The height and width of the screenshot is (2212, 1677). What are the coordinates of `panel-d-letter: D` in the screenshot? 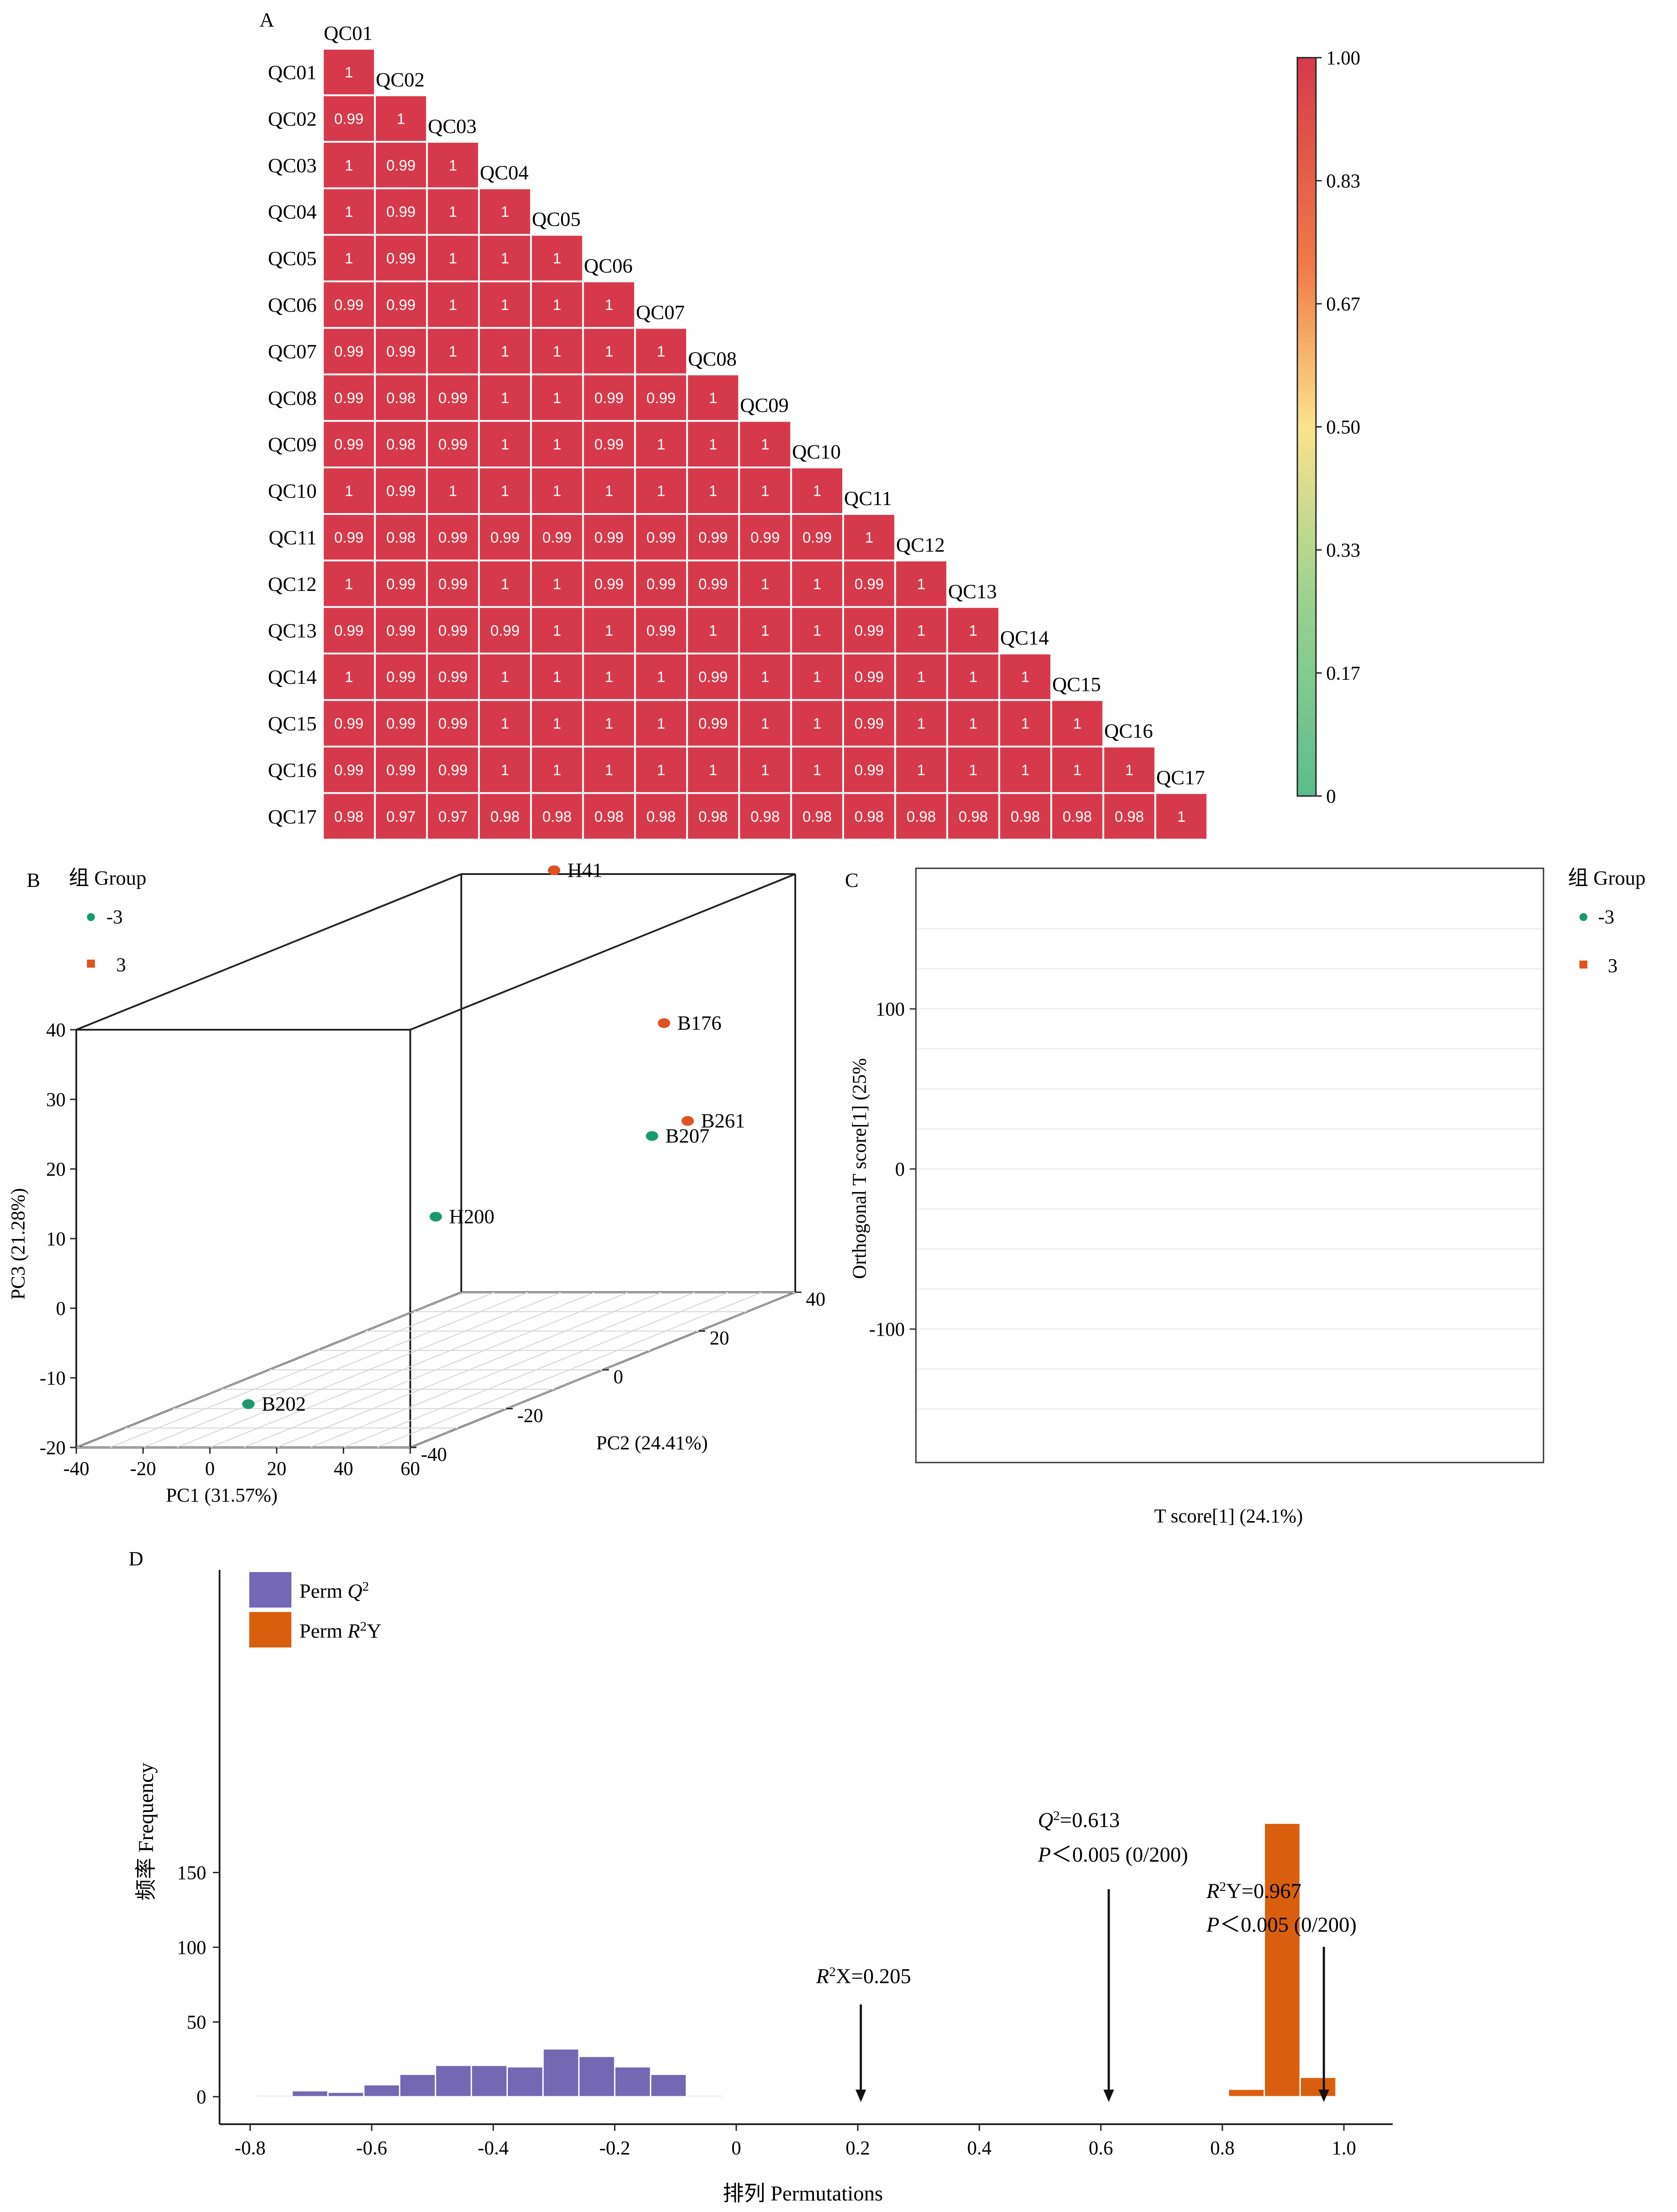 It's located at (136, 1558).